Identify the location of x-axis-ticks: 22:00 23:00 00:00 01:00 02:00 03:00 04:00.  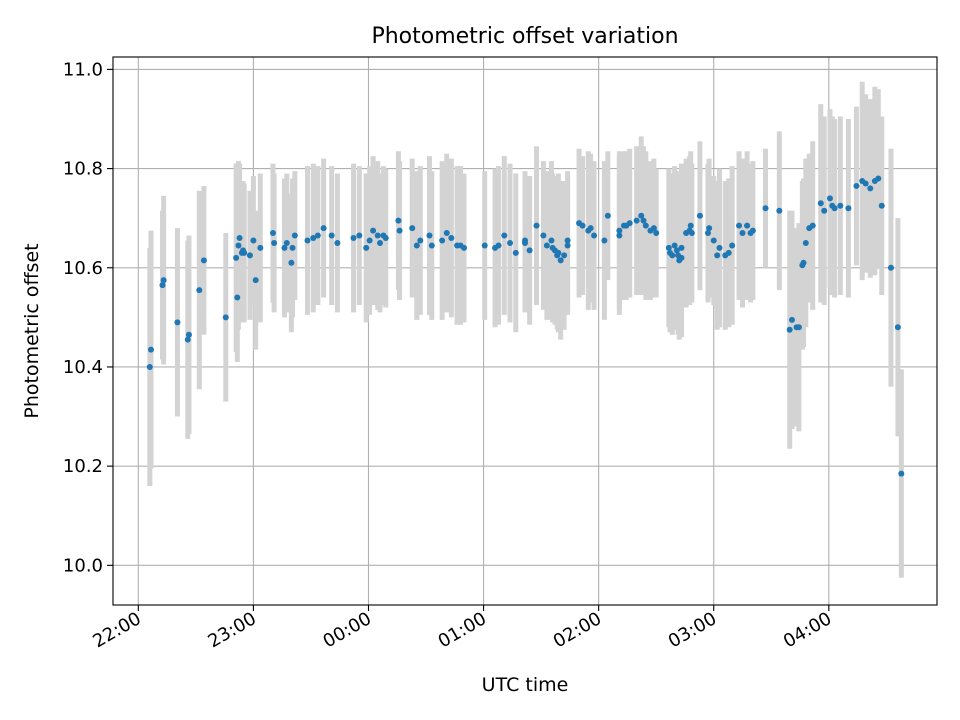
(462, 628).